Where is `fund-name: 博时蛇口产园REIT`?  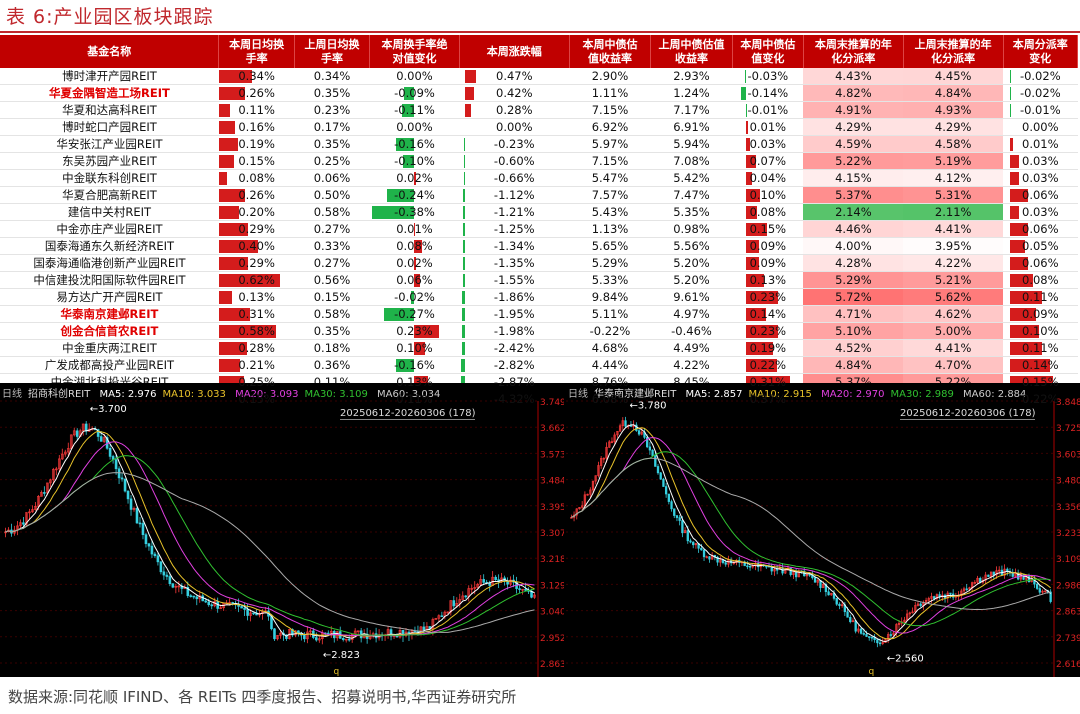
fund-name: 博时蛇口产园REIT is located at coordinates (109, 127).